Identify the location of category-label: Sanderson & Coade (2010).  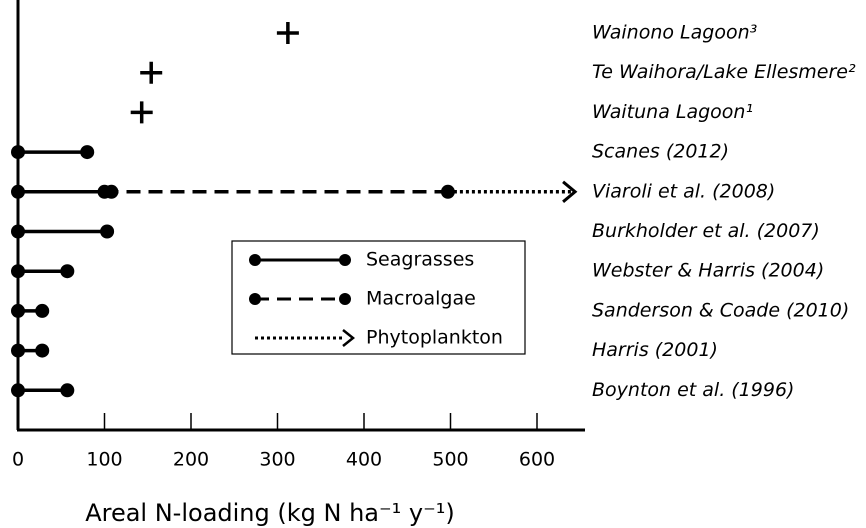
(720, 310).